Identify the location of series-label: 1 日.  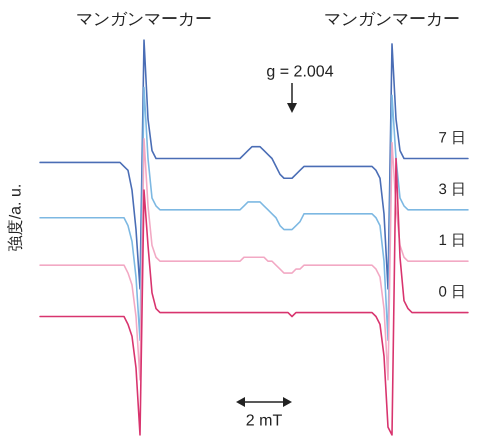
(452, 241).